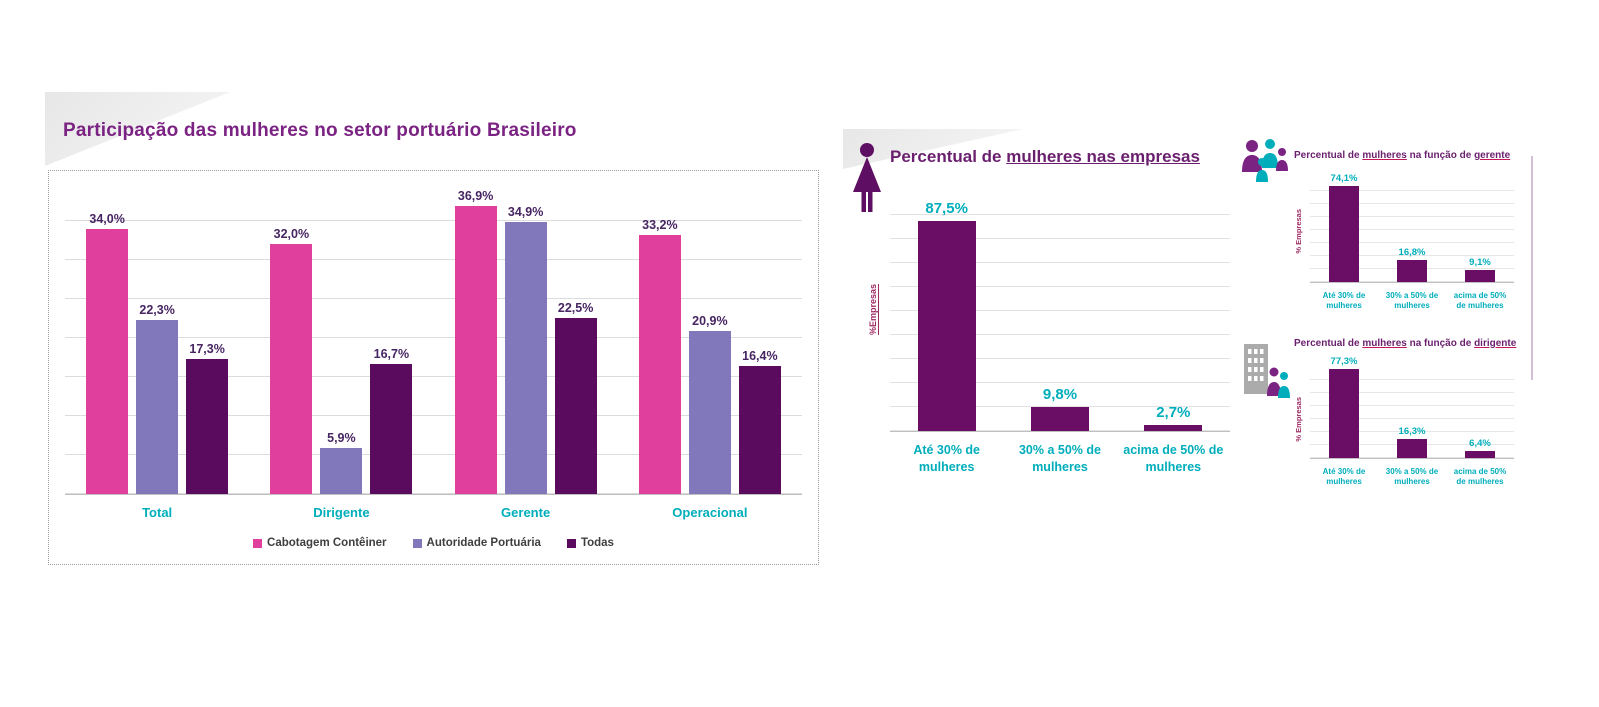 The height and width of the screenshot is (707, 1599). Describe the element at coordinates (483, 543) in the screenshot. I see `legend-label: Autoridade Portuária` at that location.